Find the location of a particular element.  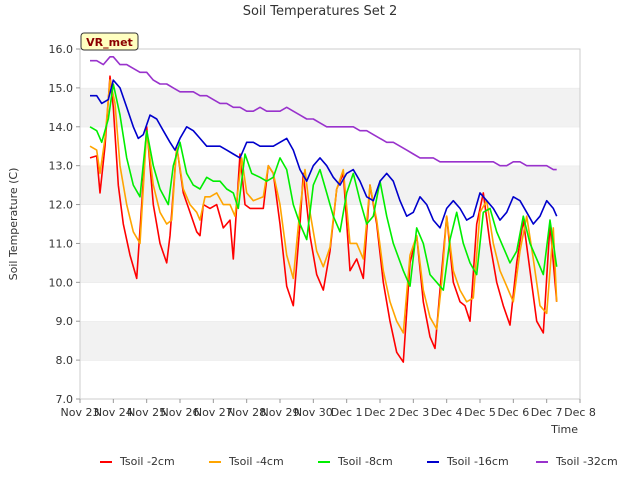

y-tick-label: 8.0 is located at coordinates (65, 360).